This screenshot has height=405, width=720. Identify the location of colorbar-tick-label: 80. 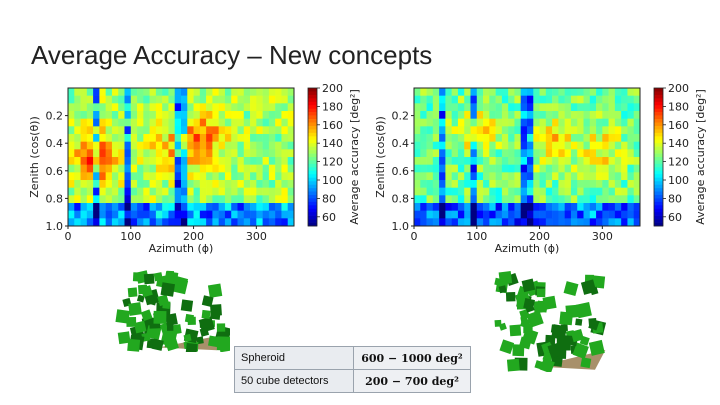
(329, 198).